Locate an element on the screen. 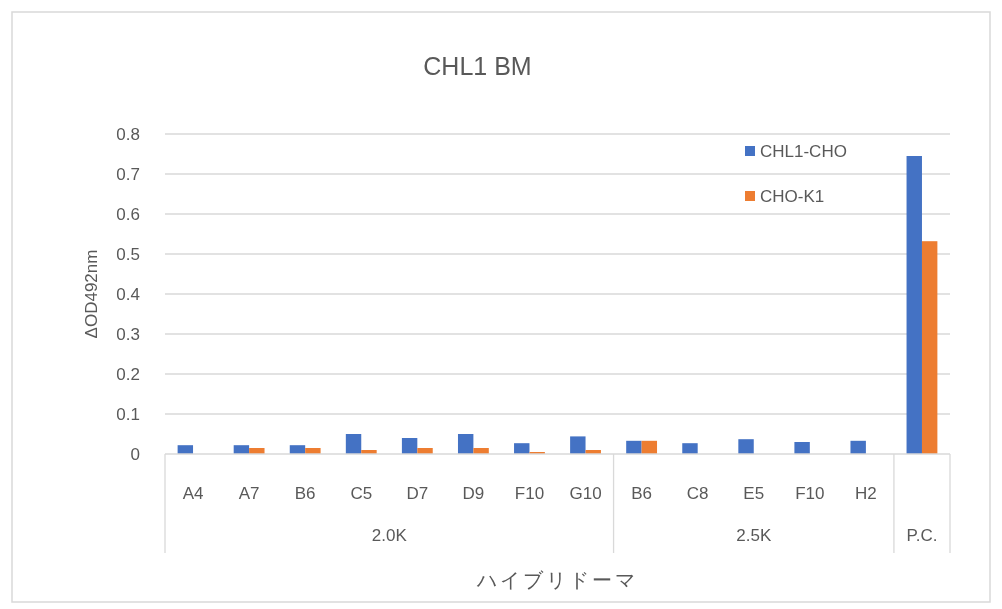  y-tick-label: 0.2 is located at coordinates (128, 374).